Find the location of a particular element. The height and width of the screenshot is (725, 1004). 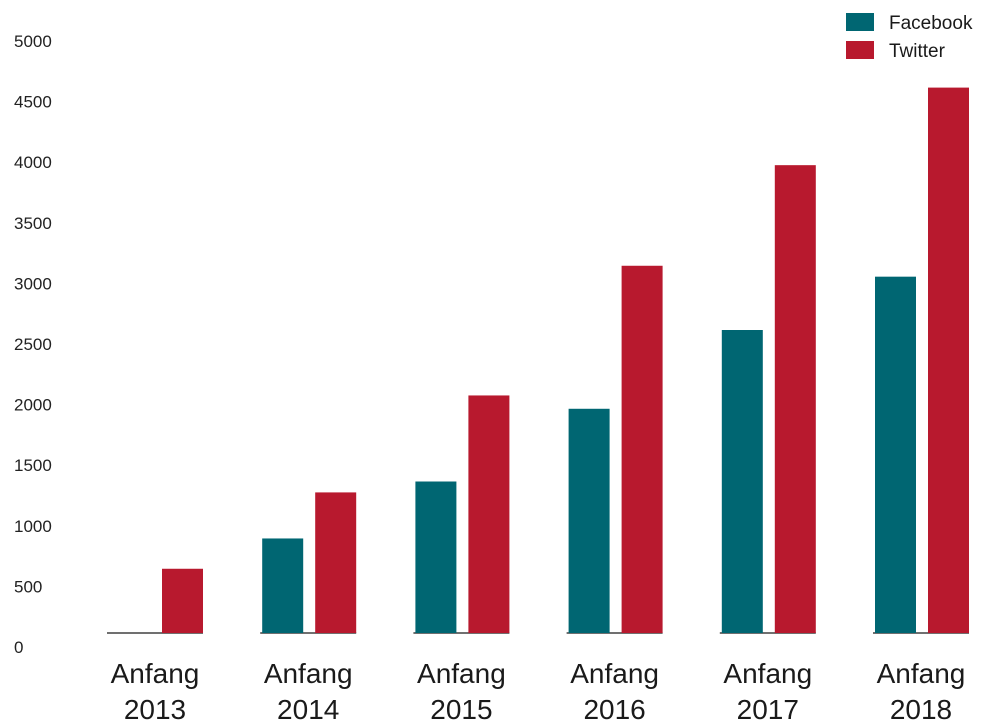

y-tick-label: 4000 is located at coordinates (33, 162).